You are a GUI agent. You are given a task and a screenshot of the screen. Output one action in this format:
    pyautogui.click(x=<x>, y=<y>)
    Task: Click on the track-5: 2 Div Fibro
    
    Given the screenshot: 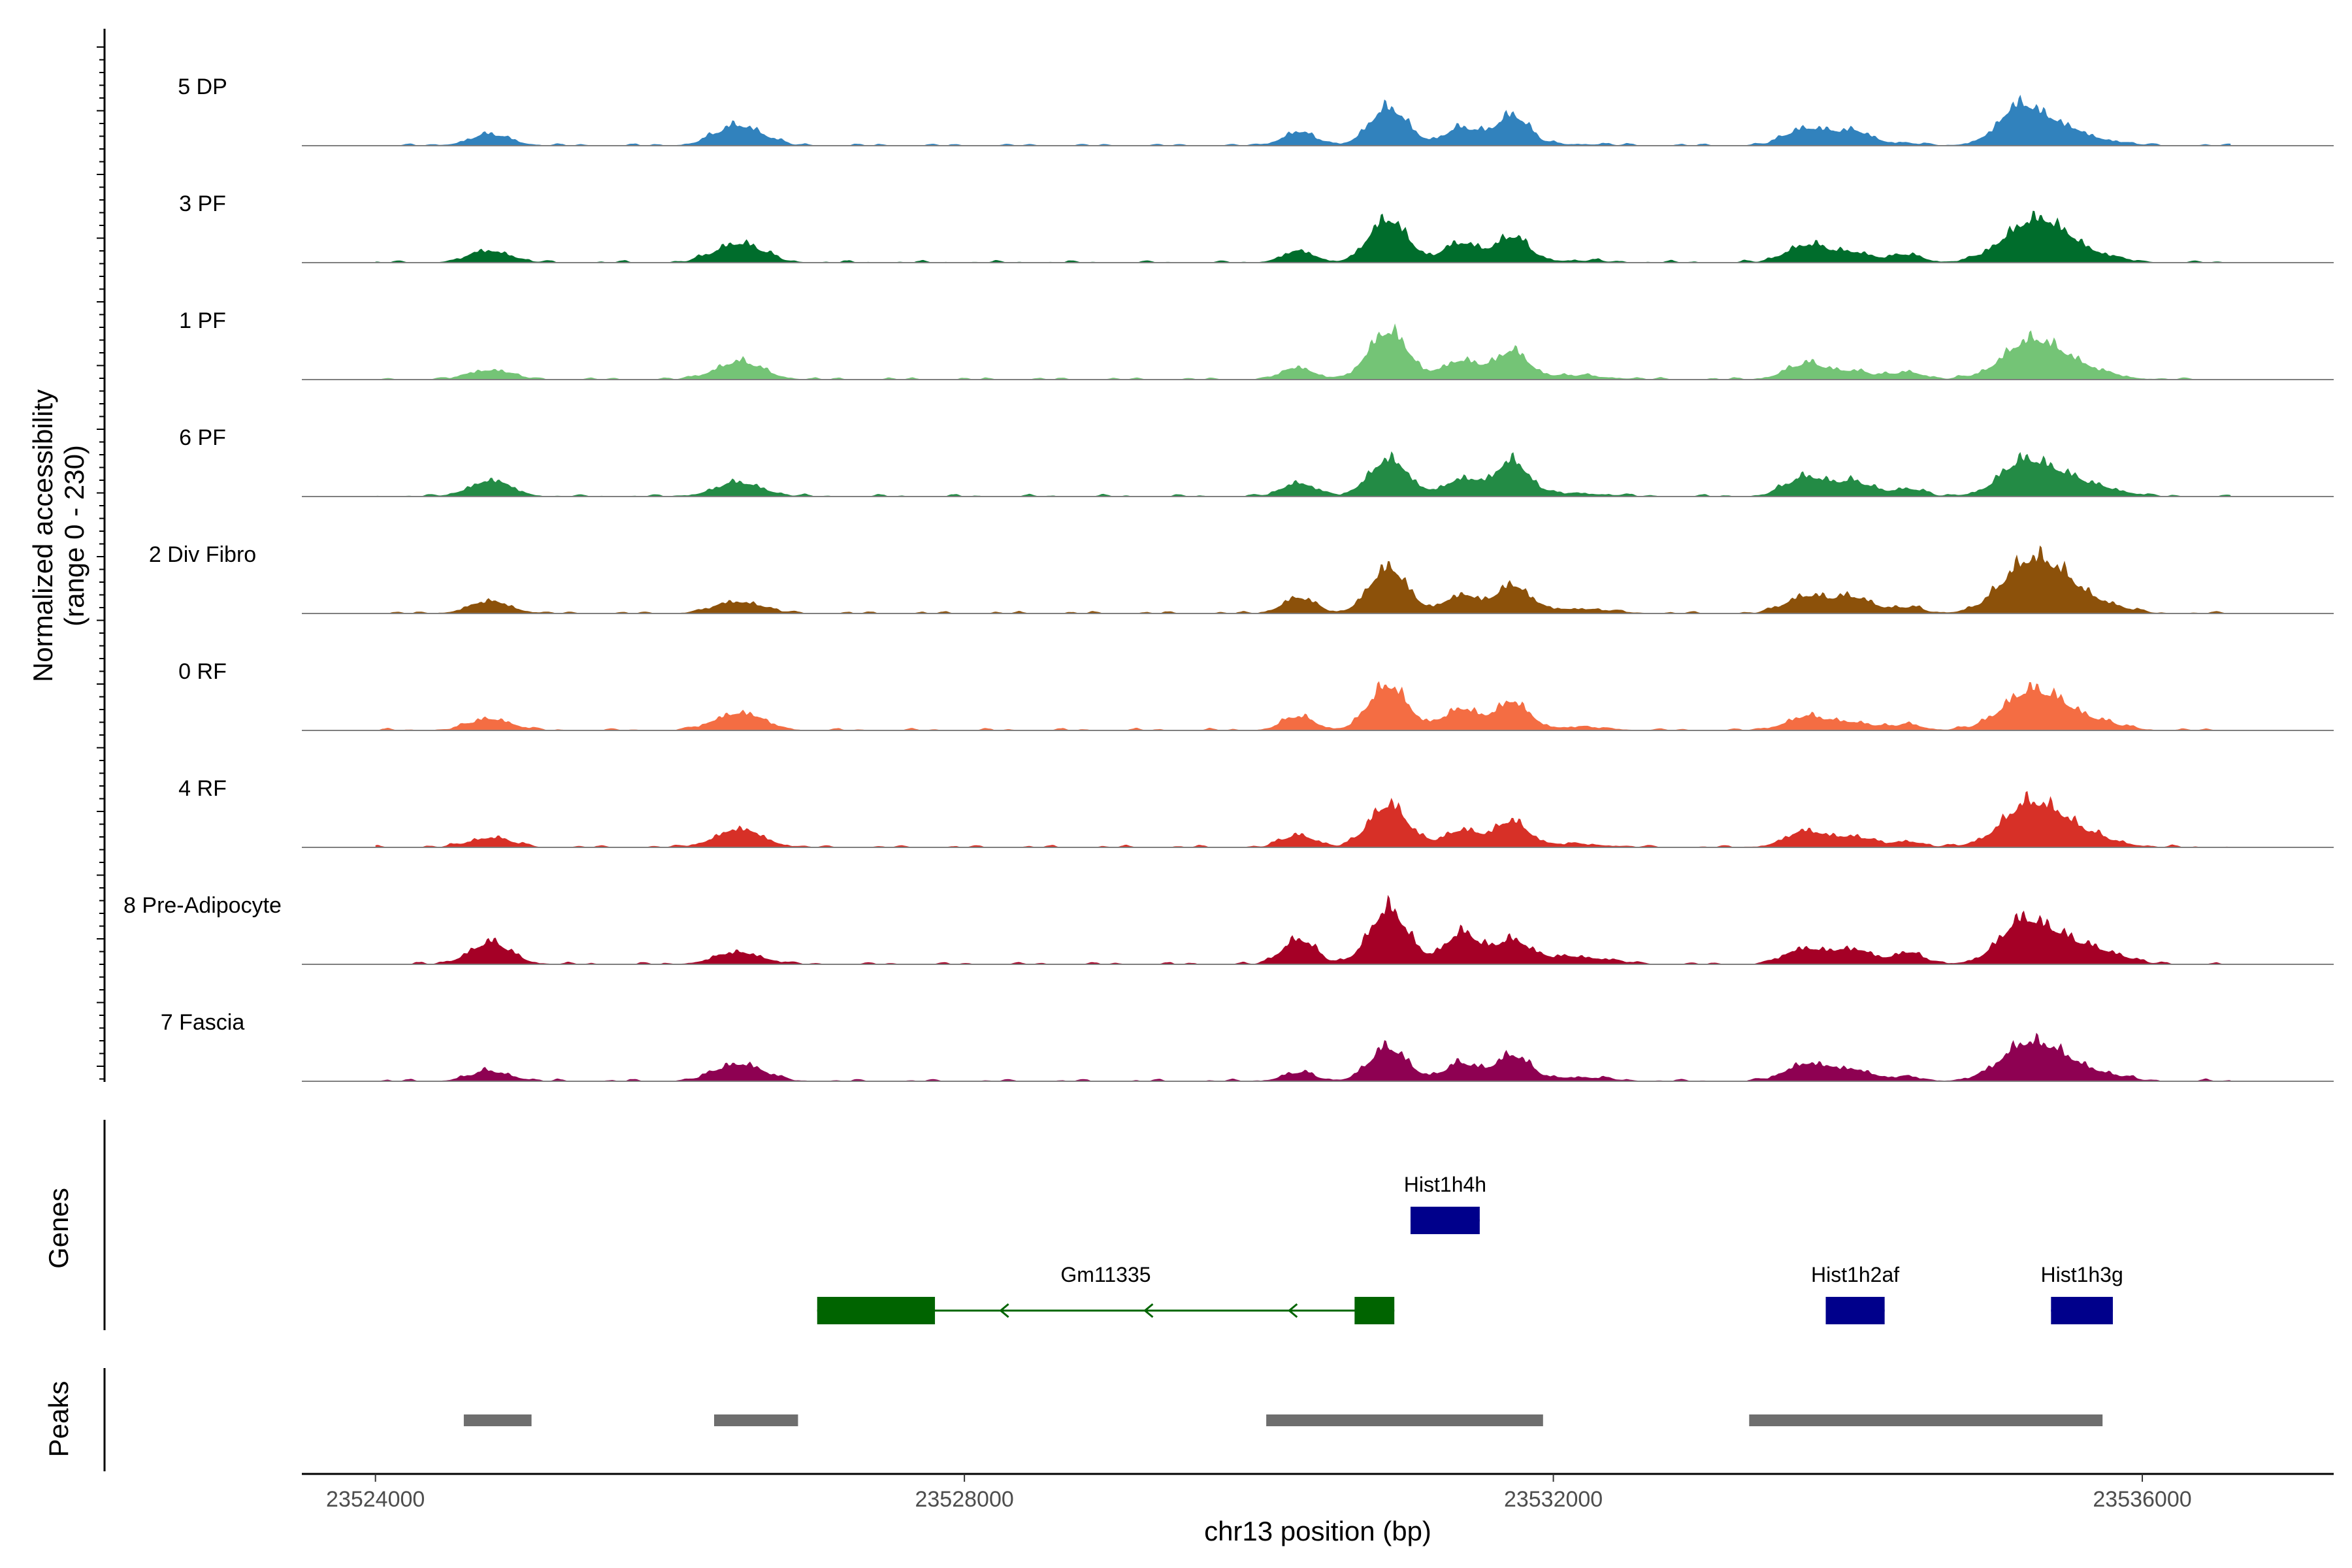 What is the action you would take?
    pyautogui.click(x=1241, y=578)
    